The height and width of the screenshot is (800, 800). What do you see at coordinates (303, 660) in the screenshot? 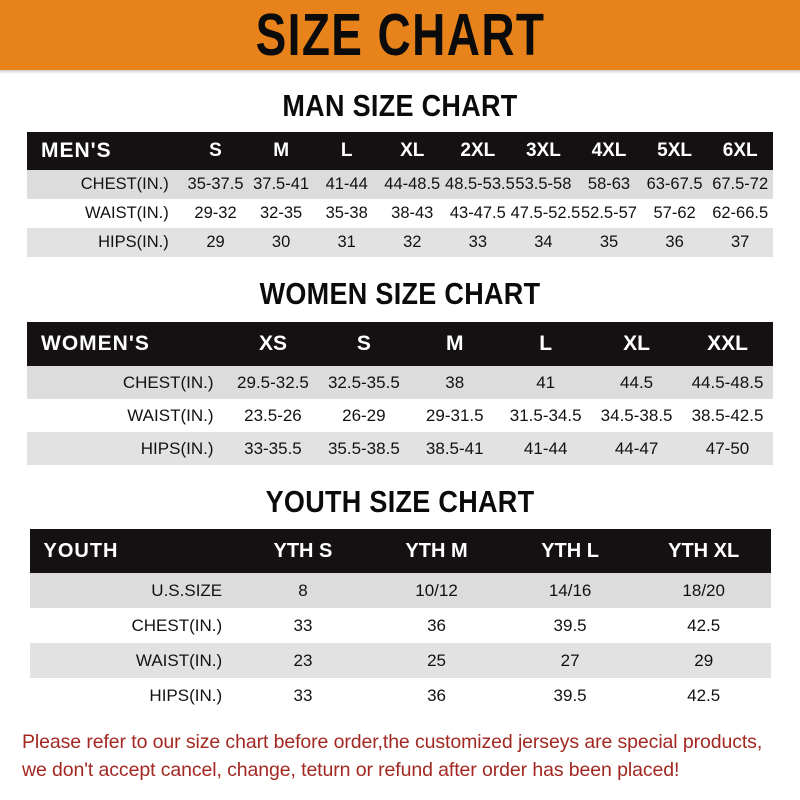
I see `table-cell: 23` at bounding box center [303, 660].